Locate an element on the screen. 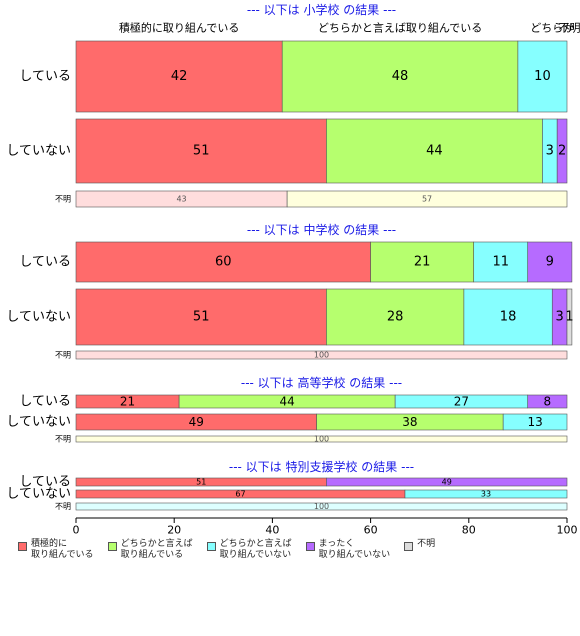 The image size is (580, 636). bar-value-label: 43 is located at coordinates (181, 199).